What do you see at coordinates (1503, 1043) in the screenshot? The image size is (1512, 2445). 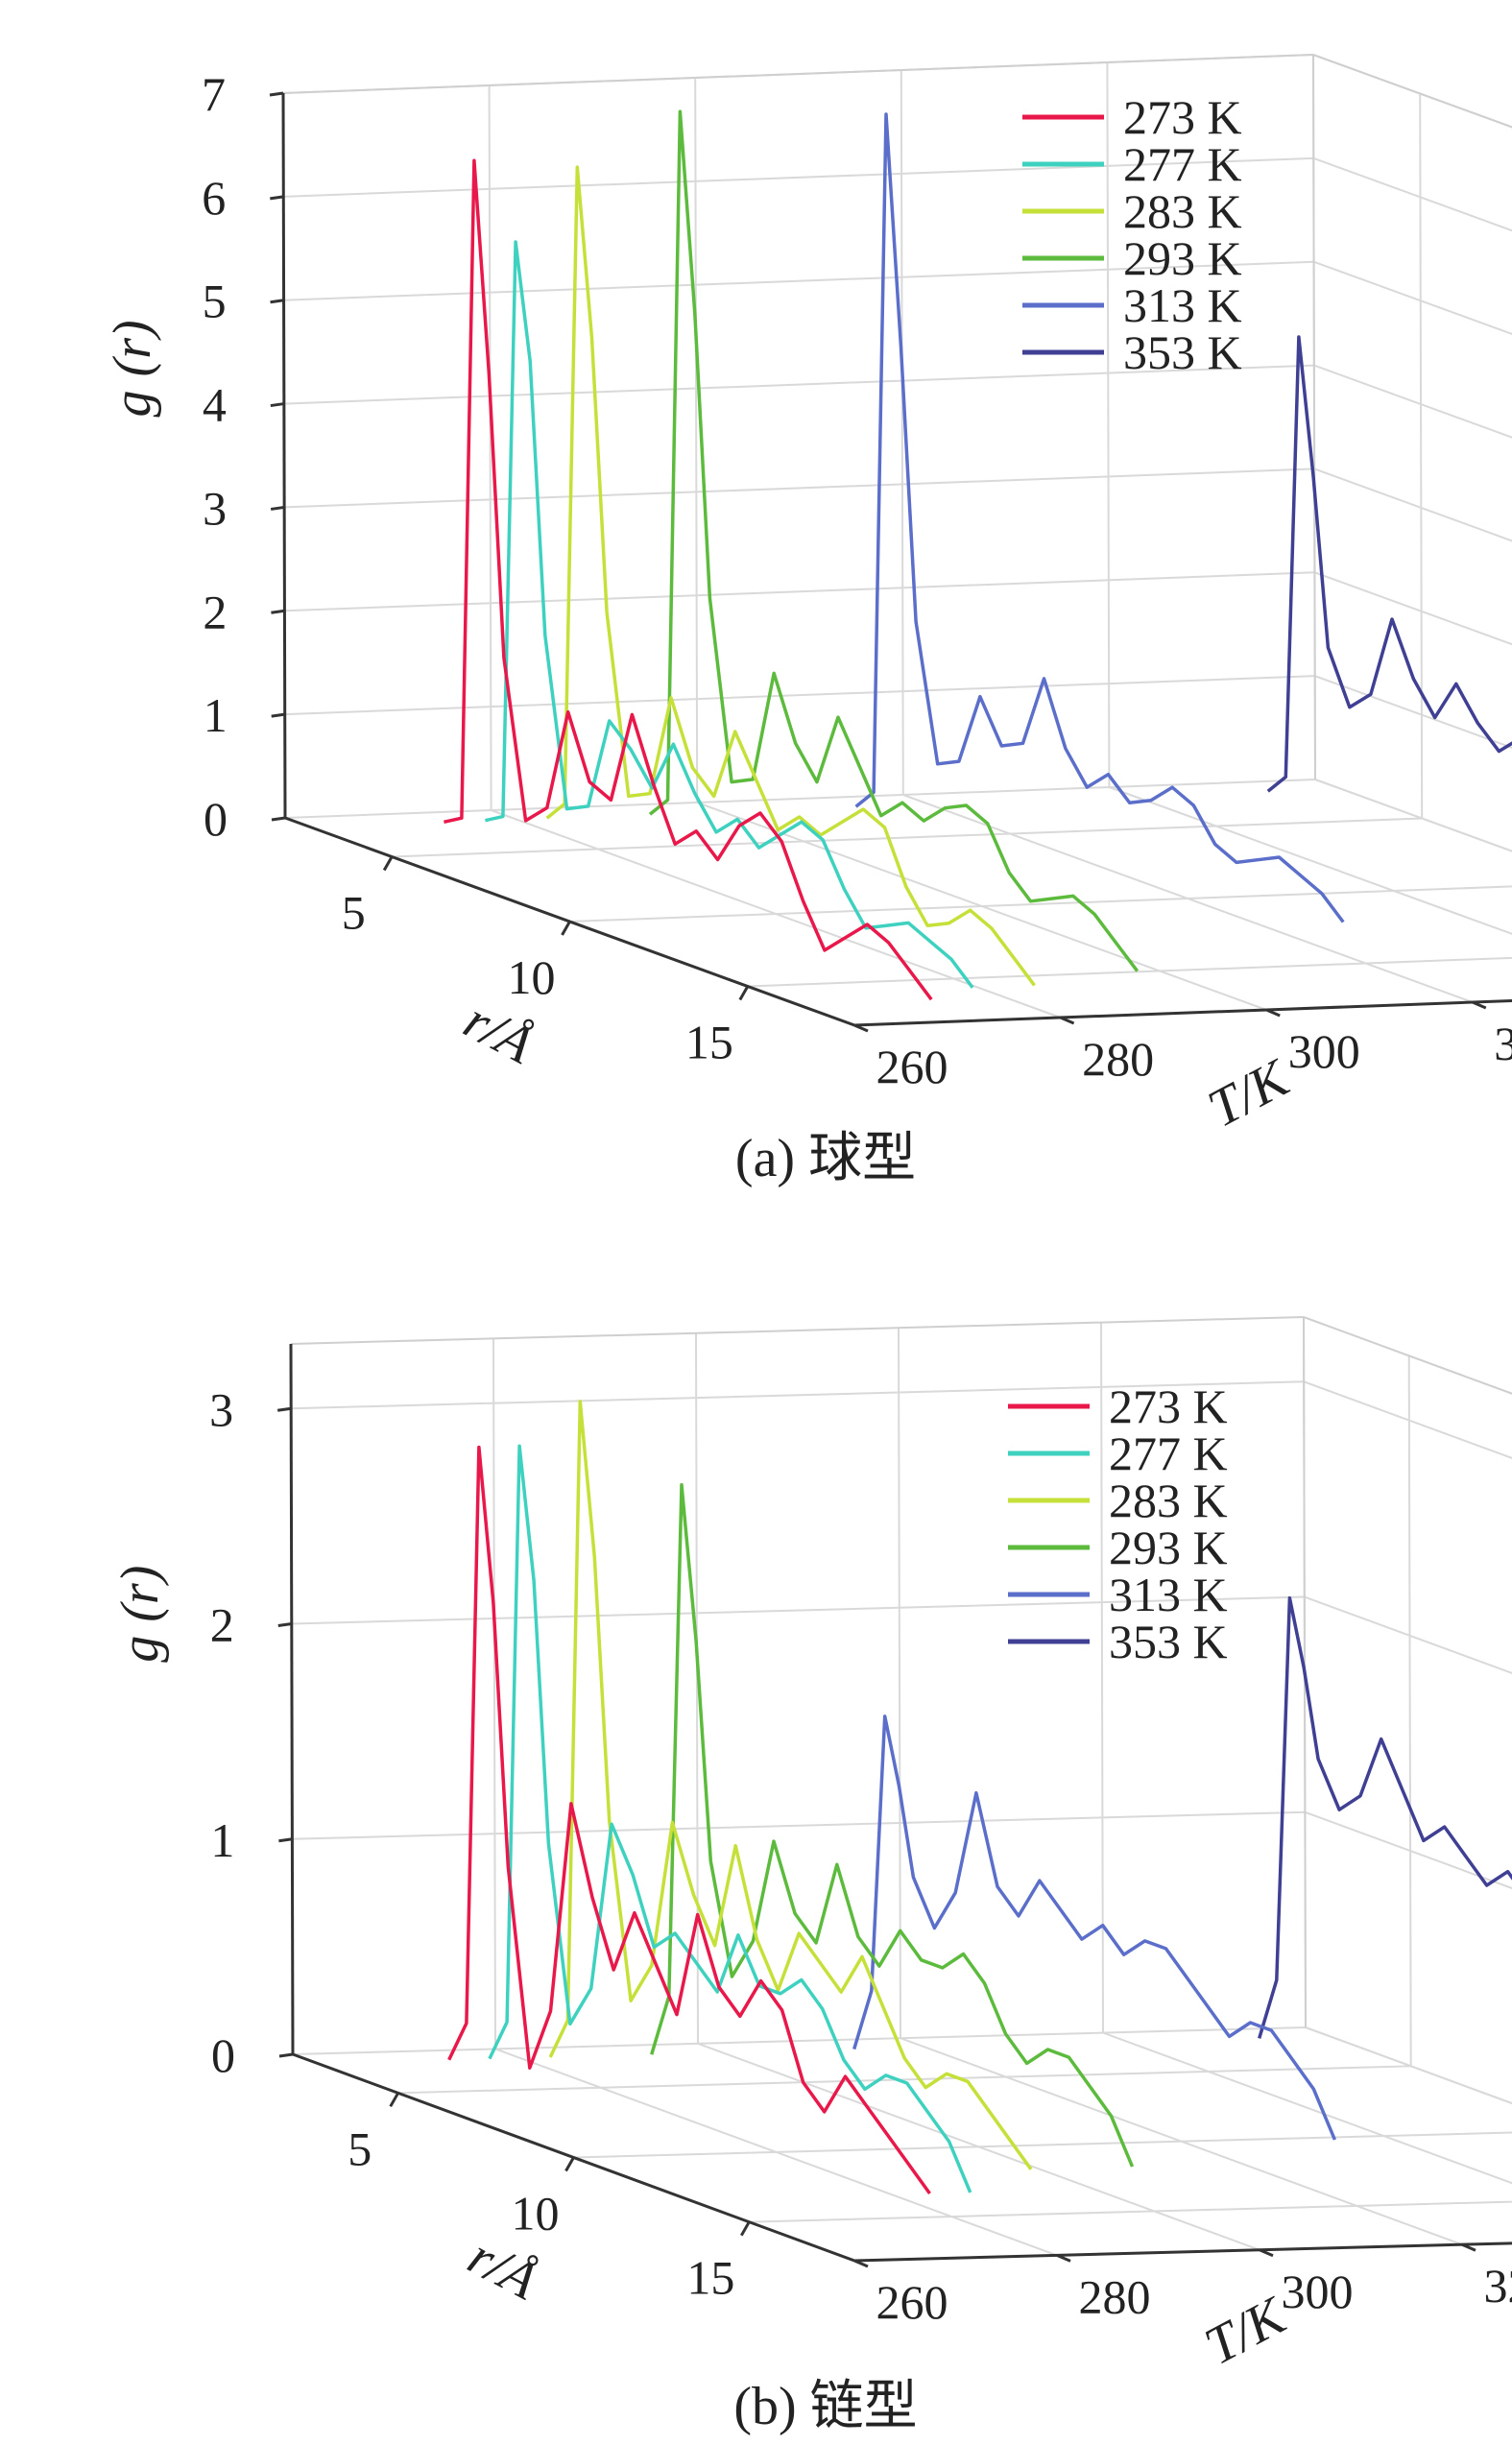 I see `t-tick-label-a-320: 320` at bounding box center [1503, 1043].